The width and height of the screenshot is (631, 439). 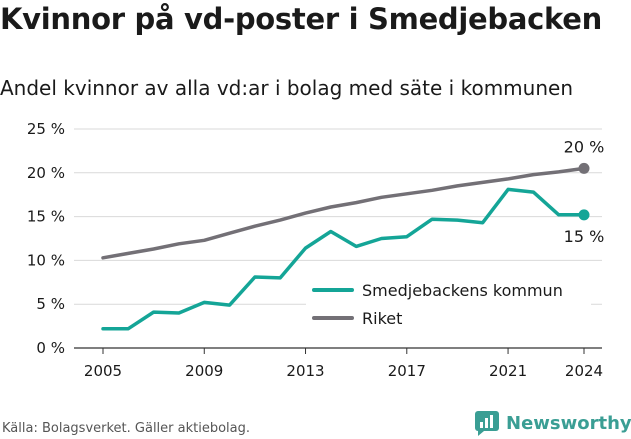 I want to click on y-tick-label: 25 %, so click(x=46, y=129).